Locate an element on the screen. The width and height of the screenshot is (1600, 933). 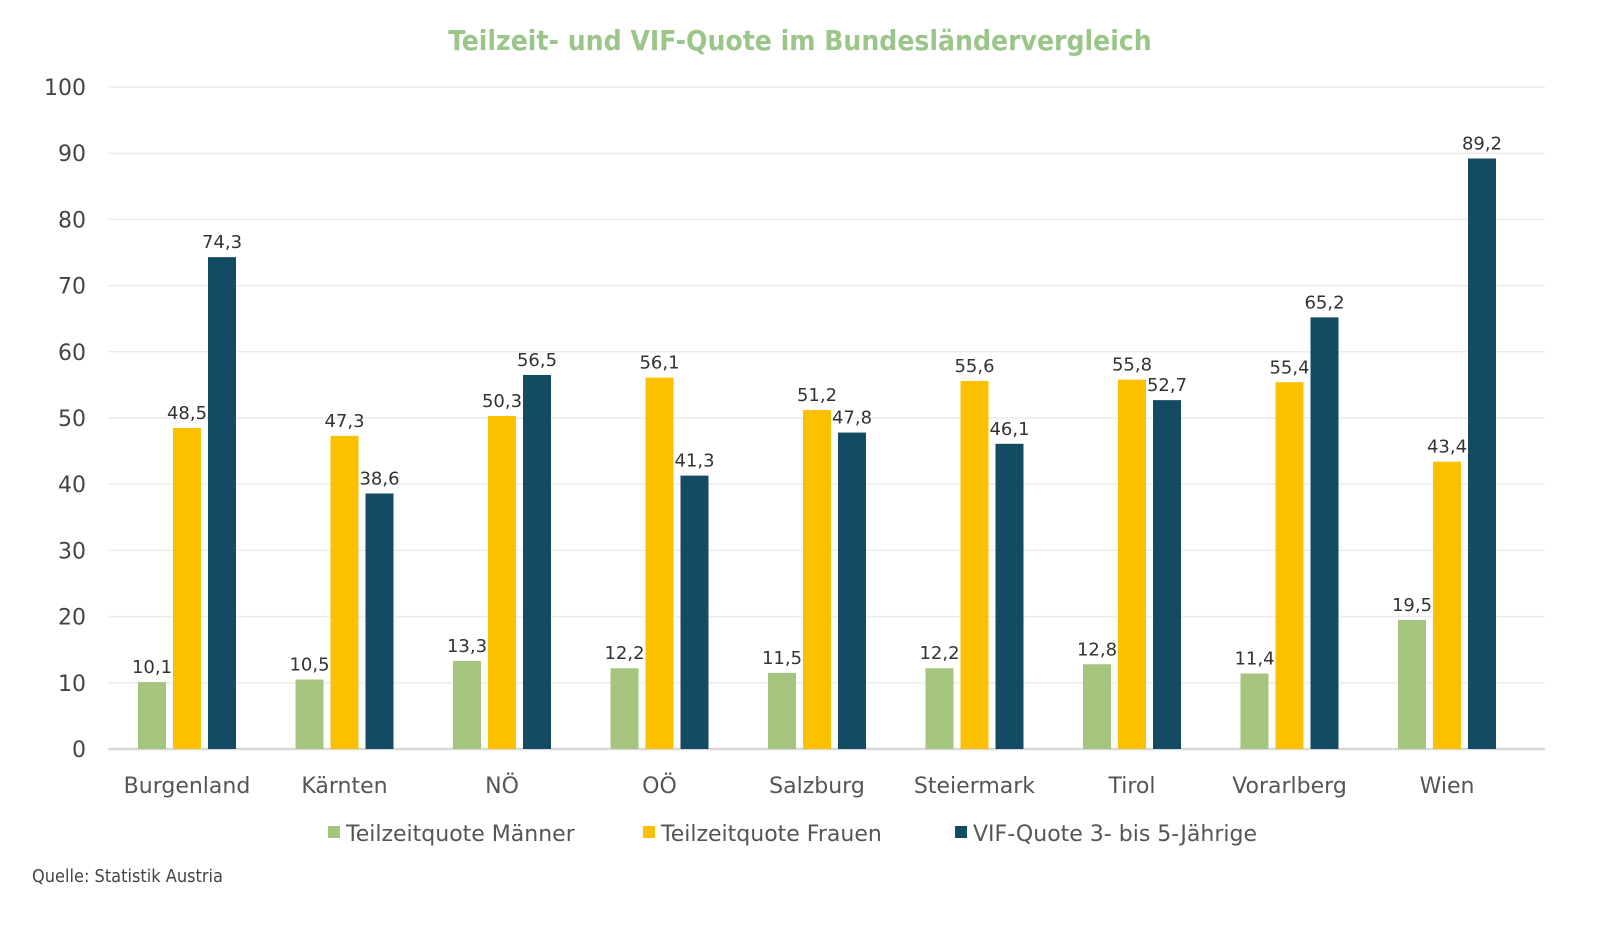
y-tick-label: 30 is located at coordinates (72, 551).